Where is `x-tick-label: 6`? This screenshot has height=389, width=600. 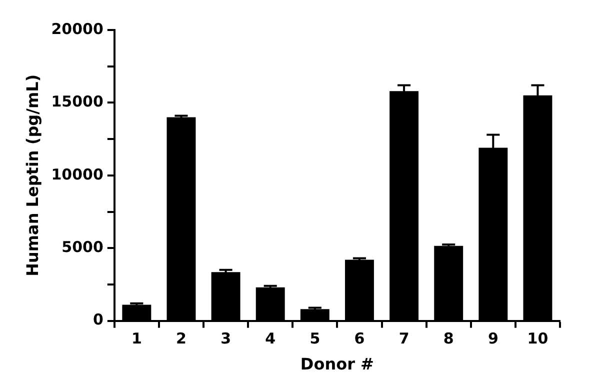
x-tick-label: 6 is located at coordinates (359, 339).